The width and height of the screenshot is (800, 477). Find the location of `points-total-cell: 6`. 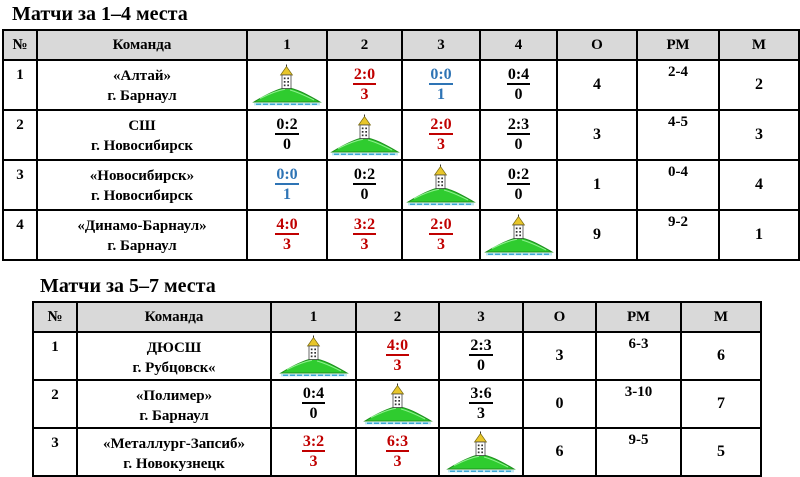

points-total-cell: 6 is located at coordinates (559, 452).